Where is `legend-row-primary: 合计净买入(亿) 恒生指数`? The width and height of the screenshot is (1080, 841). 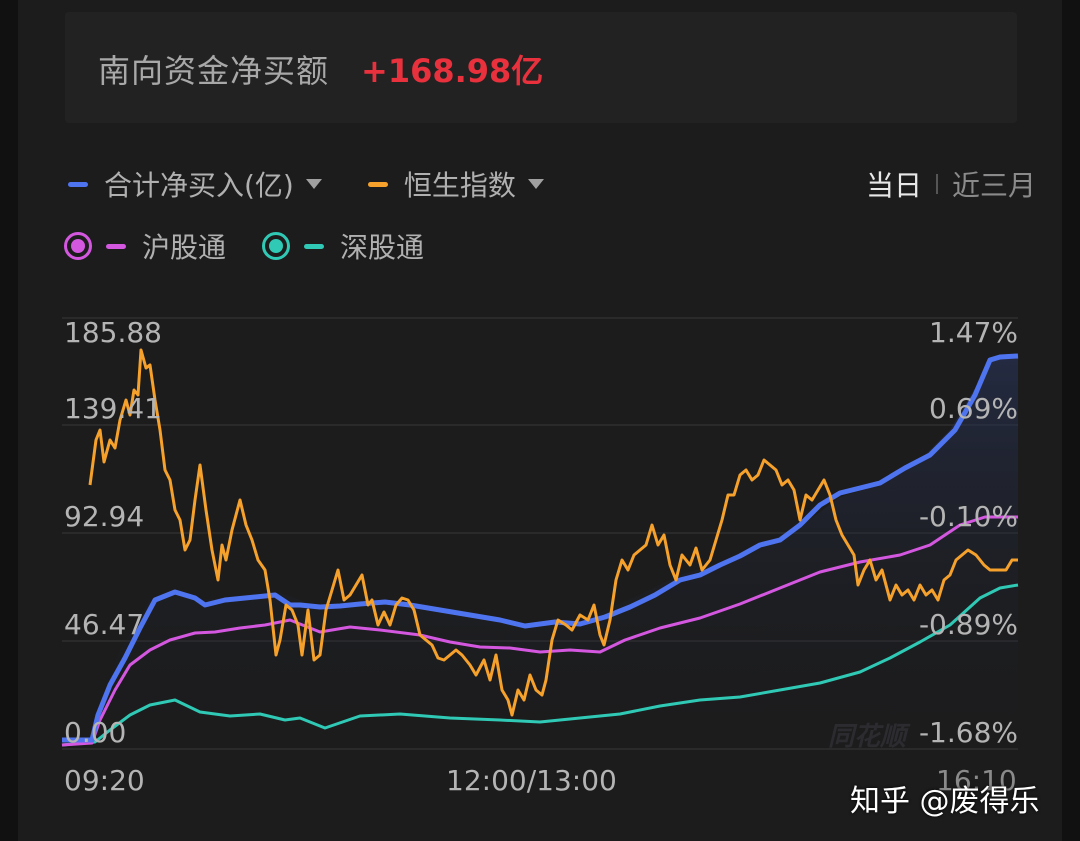 legend-row-primary: 合计净买入(亿) 恒生指数 is located at coordinates (329, 184).